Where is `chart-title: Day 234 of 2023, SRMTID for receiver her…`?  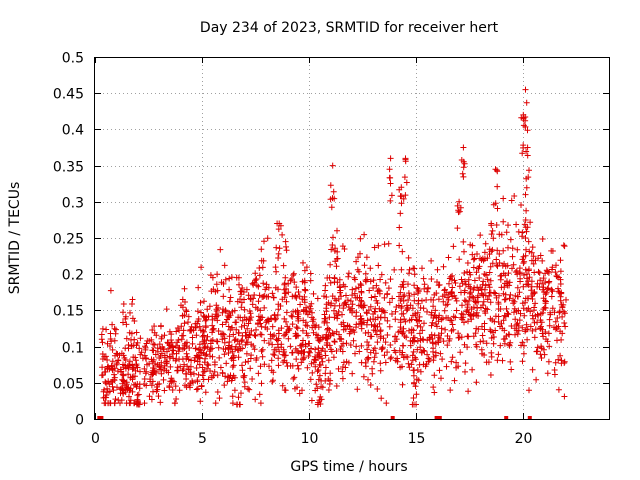 chart-title: Day 234 of 2023, SRMTID for receiver her… is located at coordinates (349, 28).